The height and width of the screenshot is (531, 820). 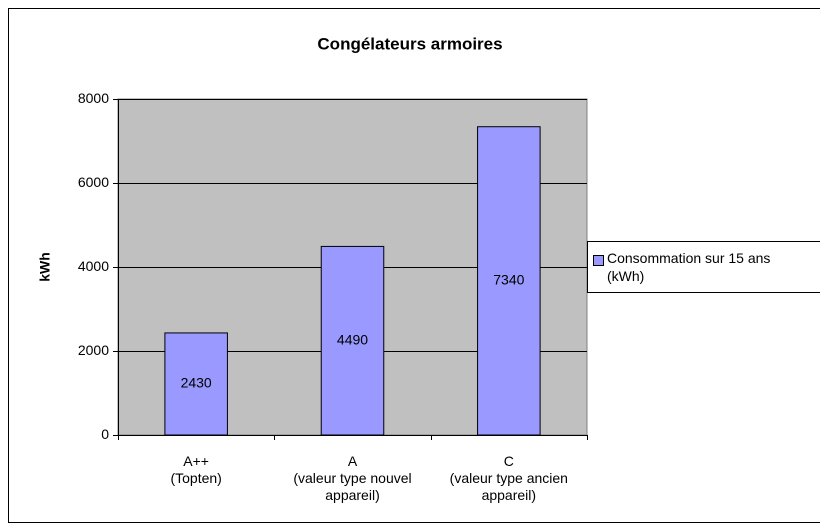 I want to click on legend: Consommation sur 15 ans (kWh), so click(x=703, y=267).